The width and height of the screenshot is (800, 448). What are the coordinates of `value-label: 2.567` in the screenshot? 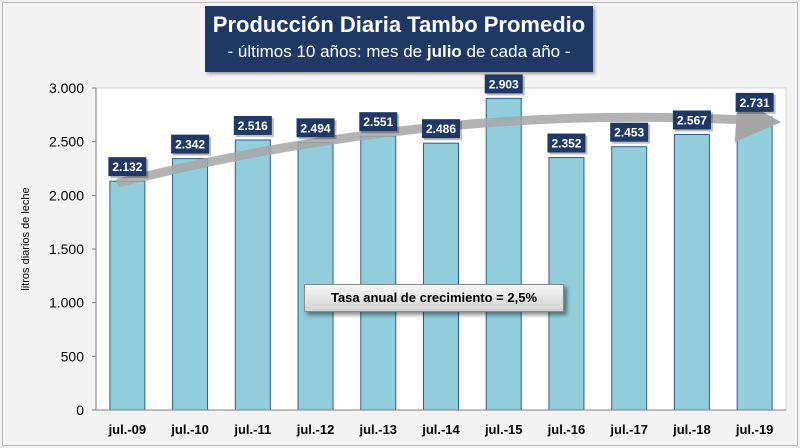 It's located at (692, 120).